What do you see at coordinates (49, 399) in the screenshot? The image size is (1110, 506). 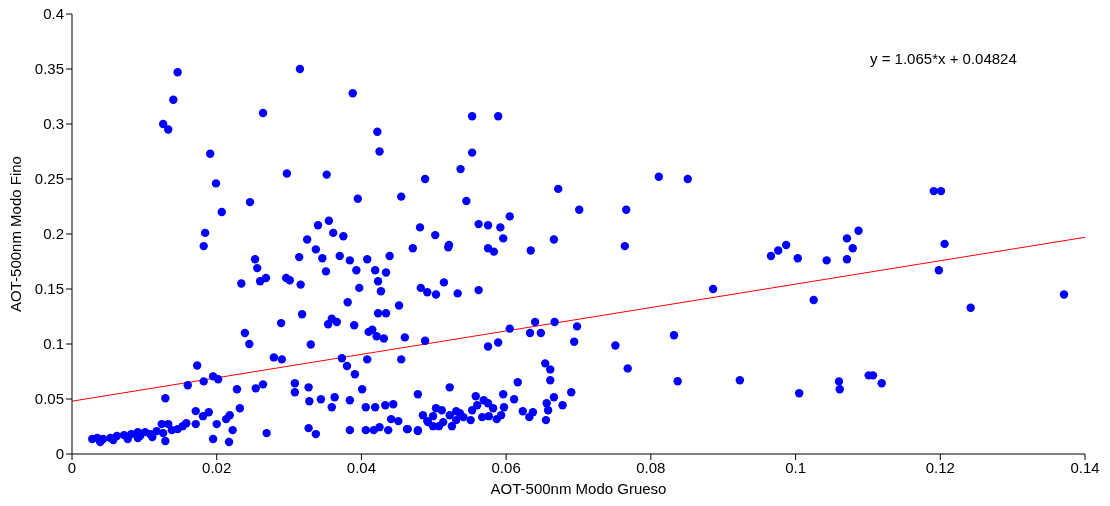 I see `y-tick-label: 0.05` at bounding box center [49, 399].